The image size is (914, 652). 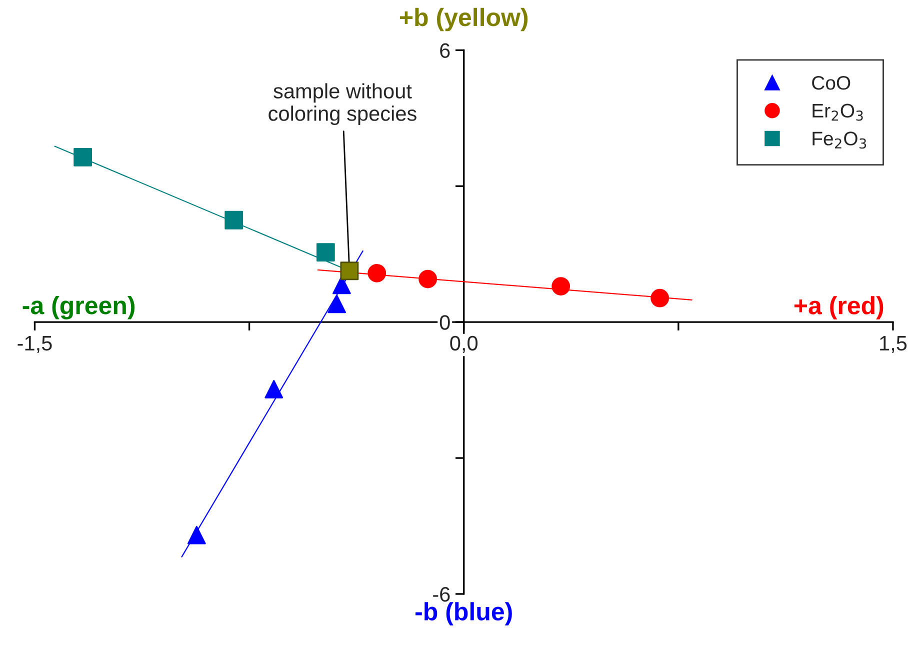 I want to click on annotation: sample without coloring species, so click(x=342, y=104).